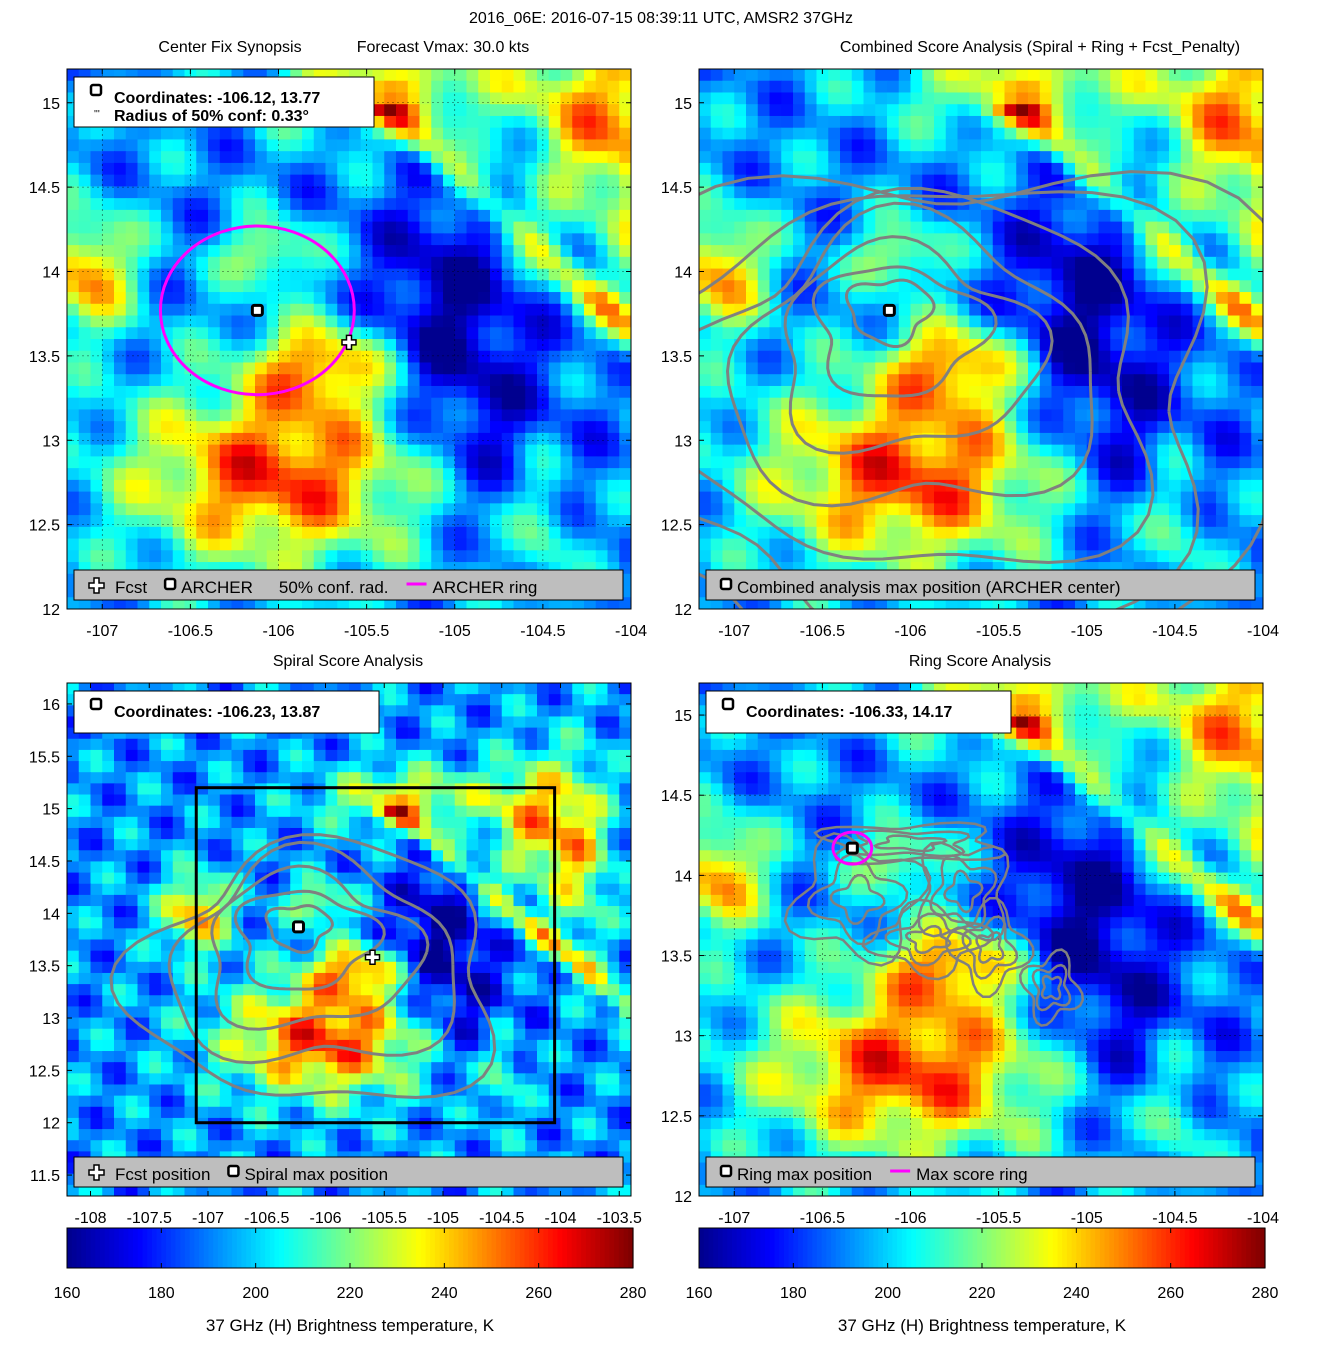 This screenshot has width=1317, height=1350. What do you see at coordinates (45, 1176) in the screenshot?
I see `y-tick-label: 11.5` at bounding box center [45, 1176].